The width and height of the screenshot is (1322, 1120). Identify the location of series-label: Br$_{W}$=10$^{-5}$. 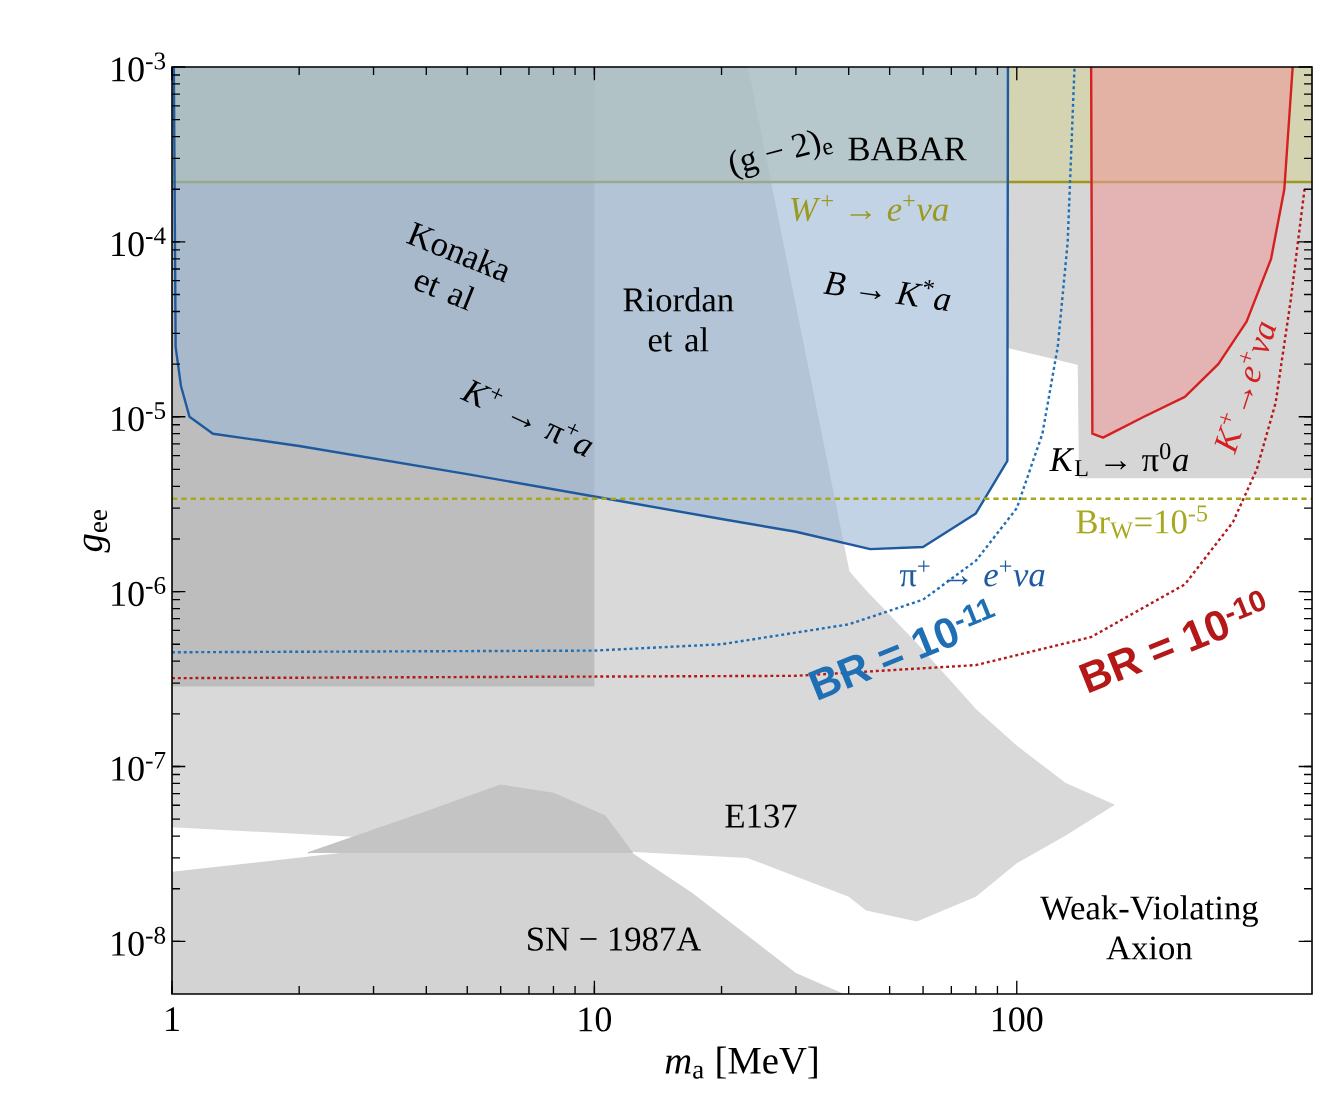
(1142, 522).